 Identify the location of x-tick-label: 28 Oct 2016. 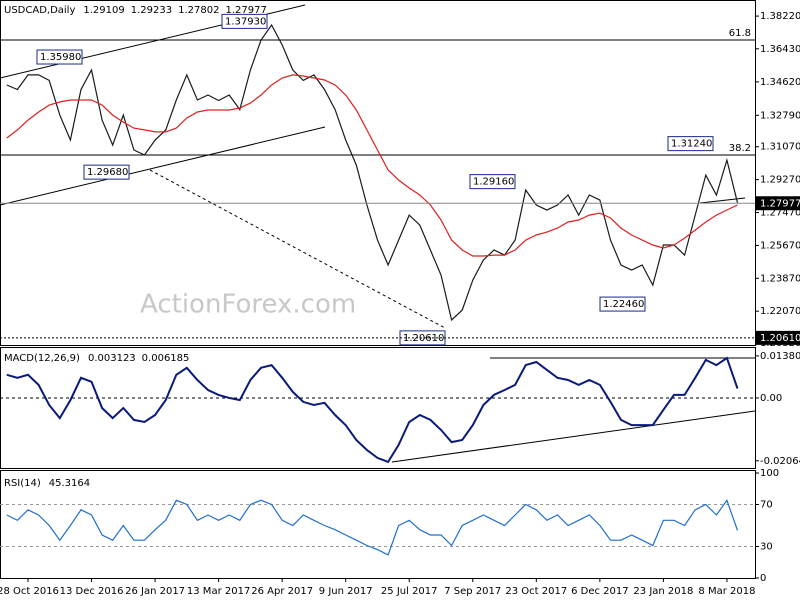
(29, 591).